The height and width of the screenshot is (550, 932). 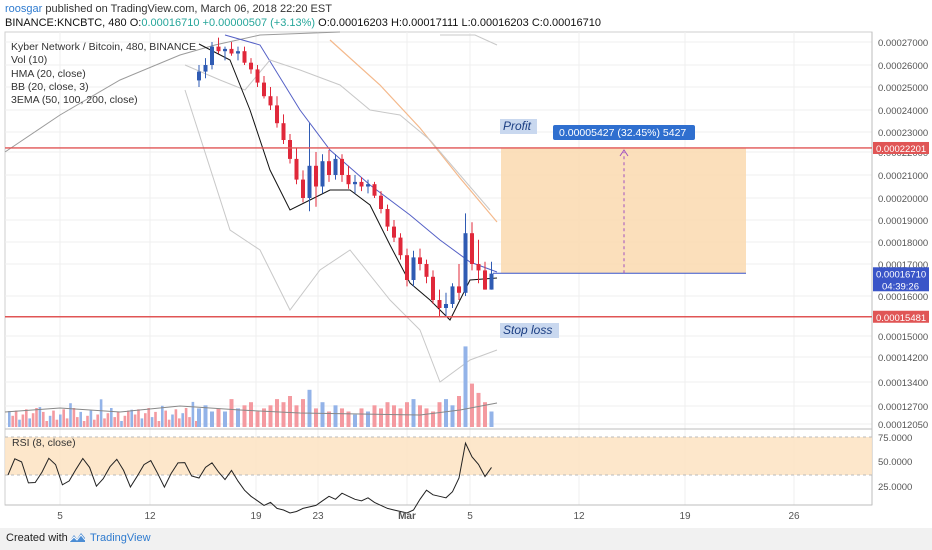 I want to click on price-tick-label: 0.00012700, so click(x=903, y=407).